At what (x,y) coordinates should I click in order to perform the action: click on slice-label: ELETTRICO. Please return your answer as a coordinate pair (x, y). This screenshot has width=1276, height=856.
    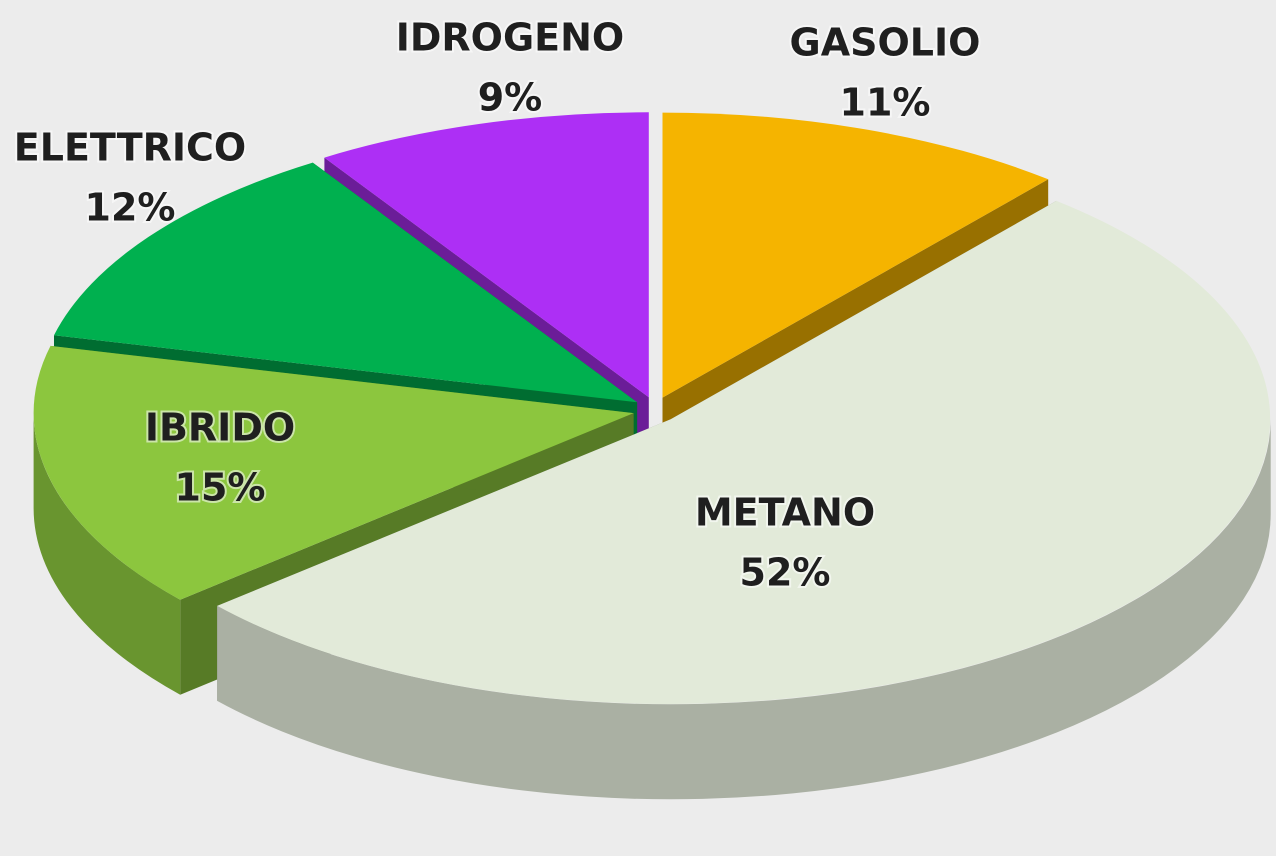
    Looking at the image, I should click on (130, 148).